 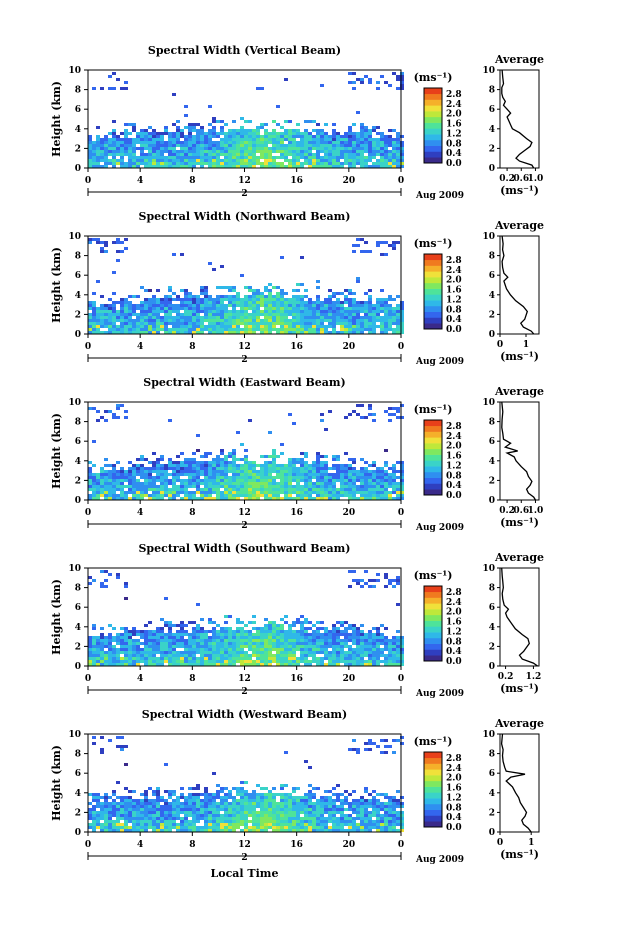 What do you see at coordinates (246, 452) in the screenshot?
I see `heatmap` at bounding box center [246, 452].